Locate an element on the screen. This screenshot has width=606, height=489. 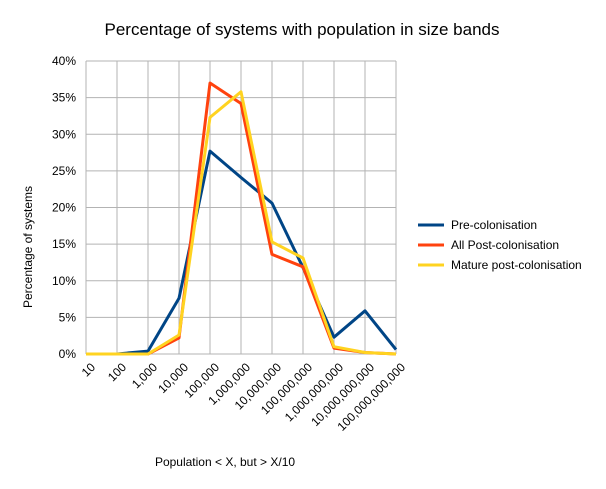
legend-label: Mature post-colonisation is located at coordinates (516, 265).